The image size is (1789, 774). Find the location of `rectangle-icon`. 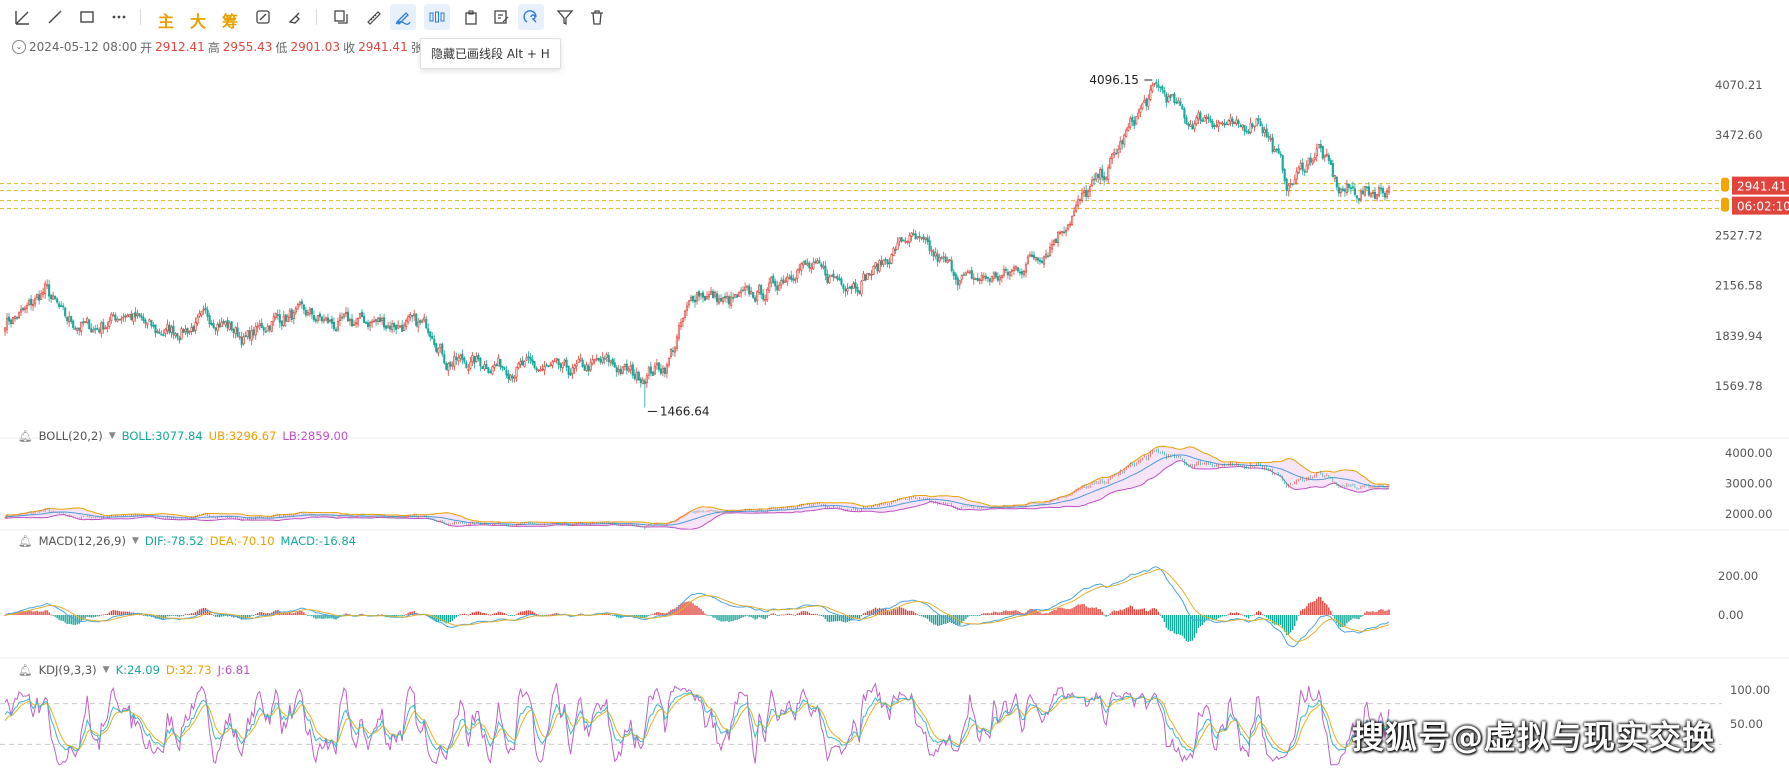

rectangle-icon is located at coordinates (87, 17).